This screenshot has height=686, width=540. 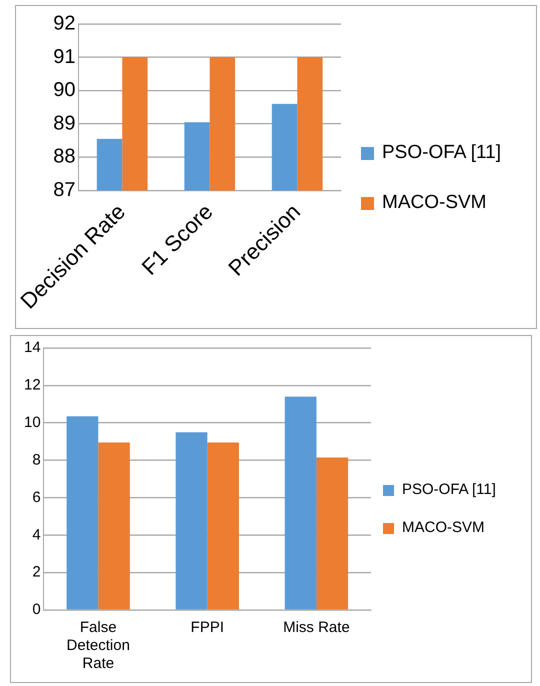 I want to click on y-tick-label: 12, so click(x=32, y=385).